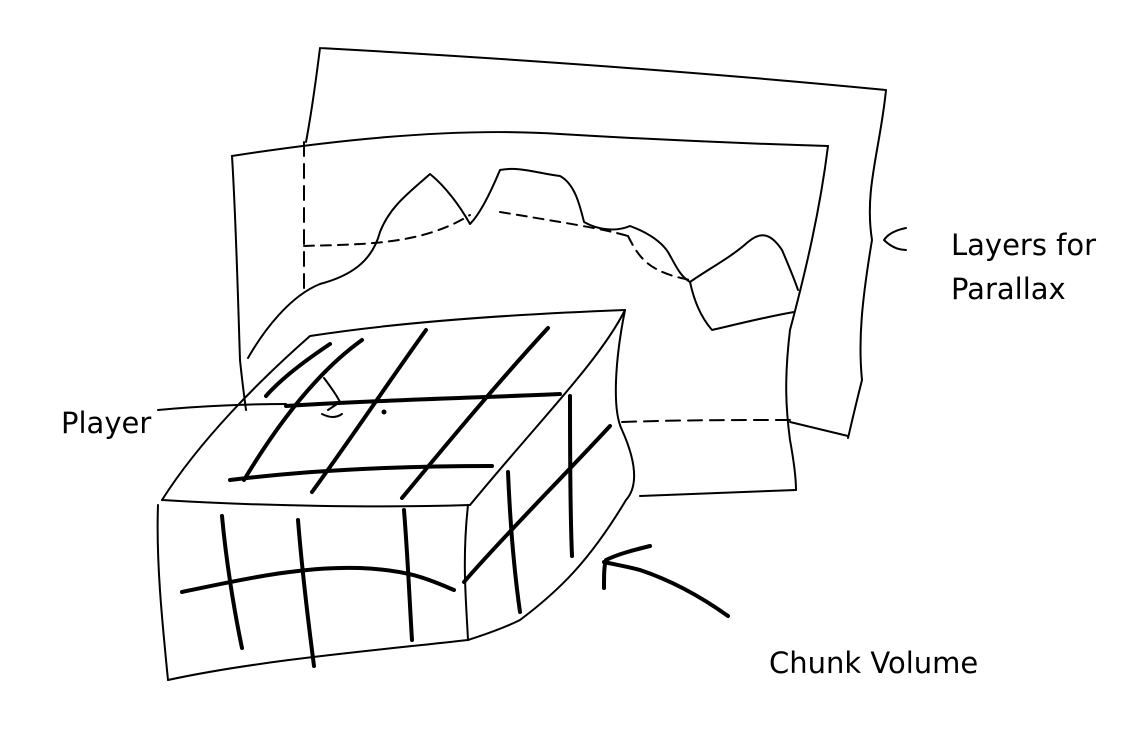 This screenshot has height=736, width=1134. I want to click on layers-label-line-1: Layers for, so click(1024, 245).